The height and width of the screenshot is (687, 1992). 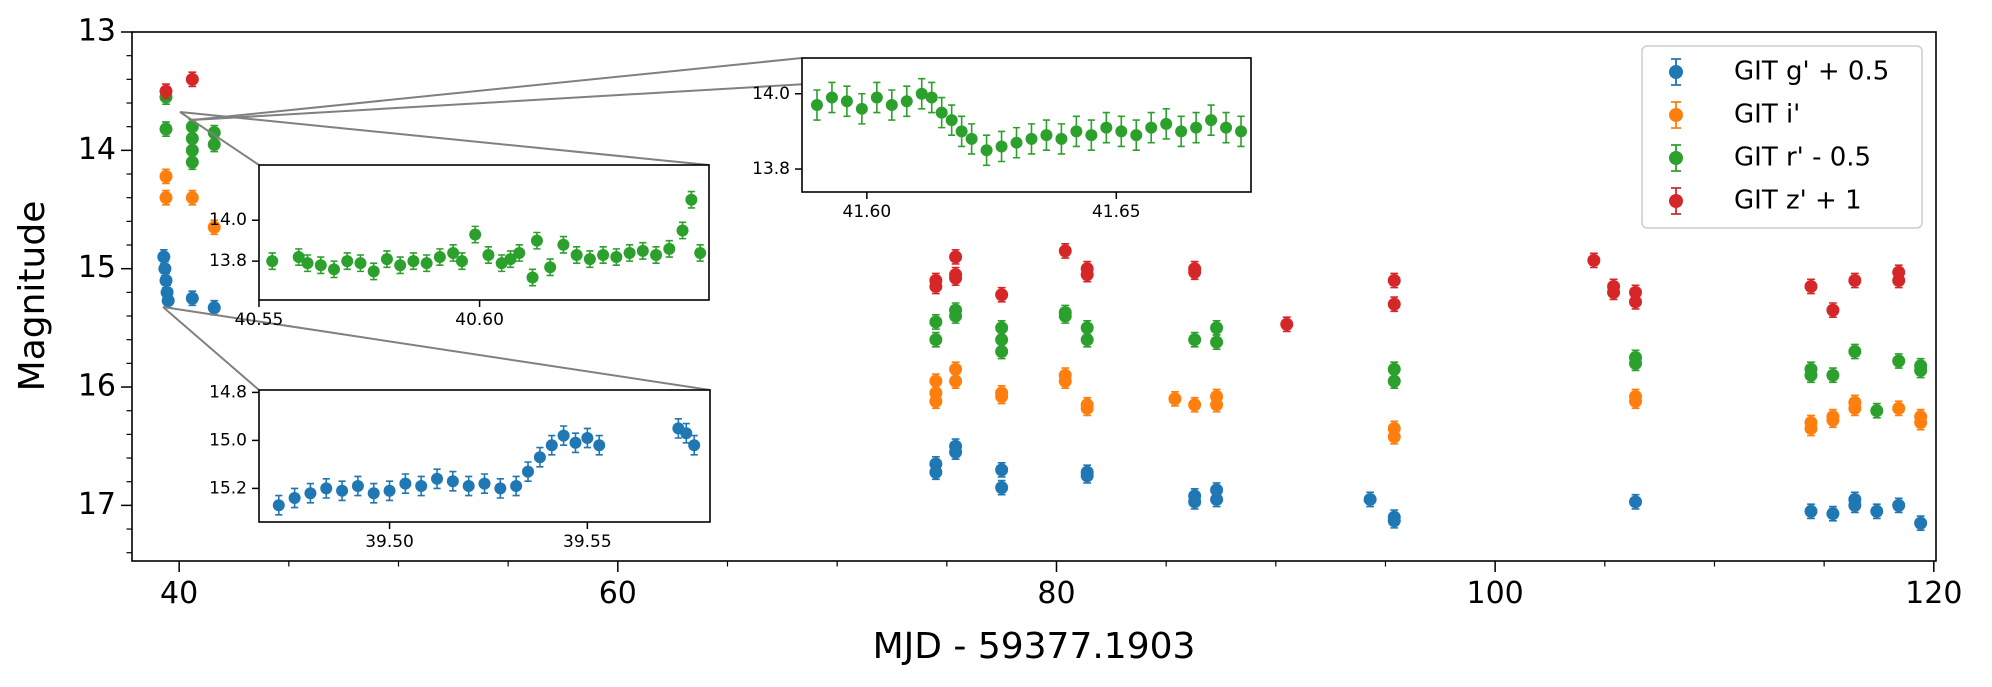 What do you see at coordinates (1495, 593) in the screenshot?
I see `x-tick-label: 100` at bounding box center [1495, 593].